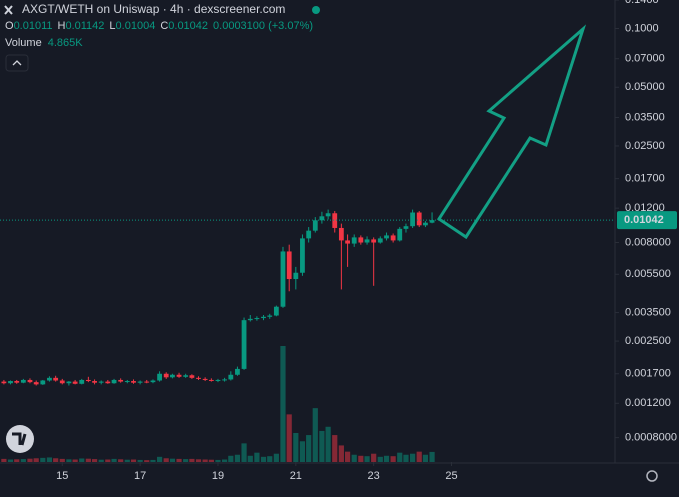  Describe the element at coordinates (218, 404) in the screenshot. I see `volume-layer` at that location.